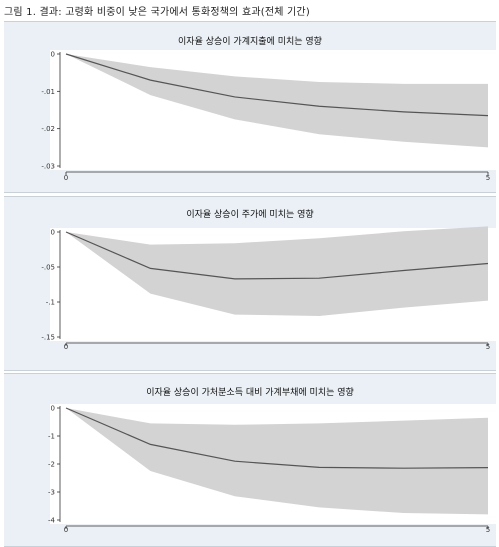 The image size is (499, 547). I want to click on y-tick-label: -1, so click(51, 437).